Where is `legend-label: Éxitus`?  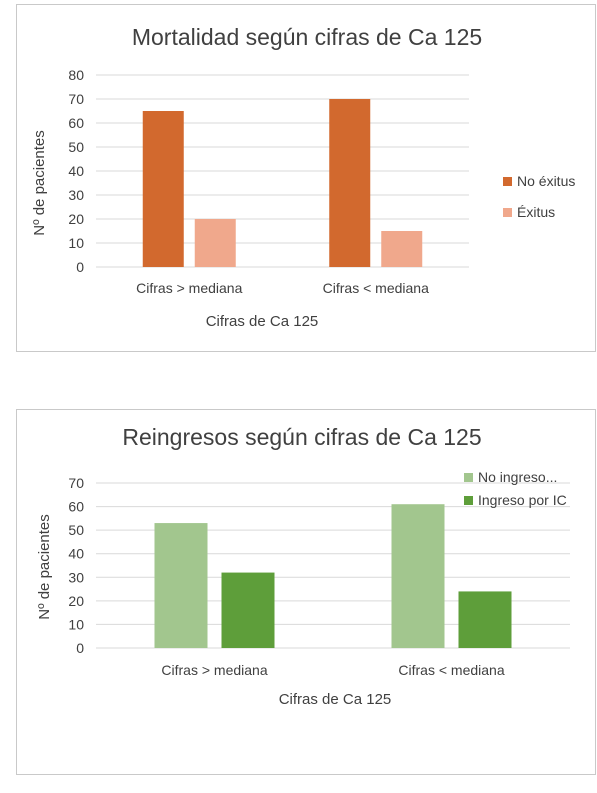 legend-label: Éxitus is located at coordinates (536, 212).